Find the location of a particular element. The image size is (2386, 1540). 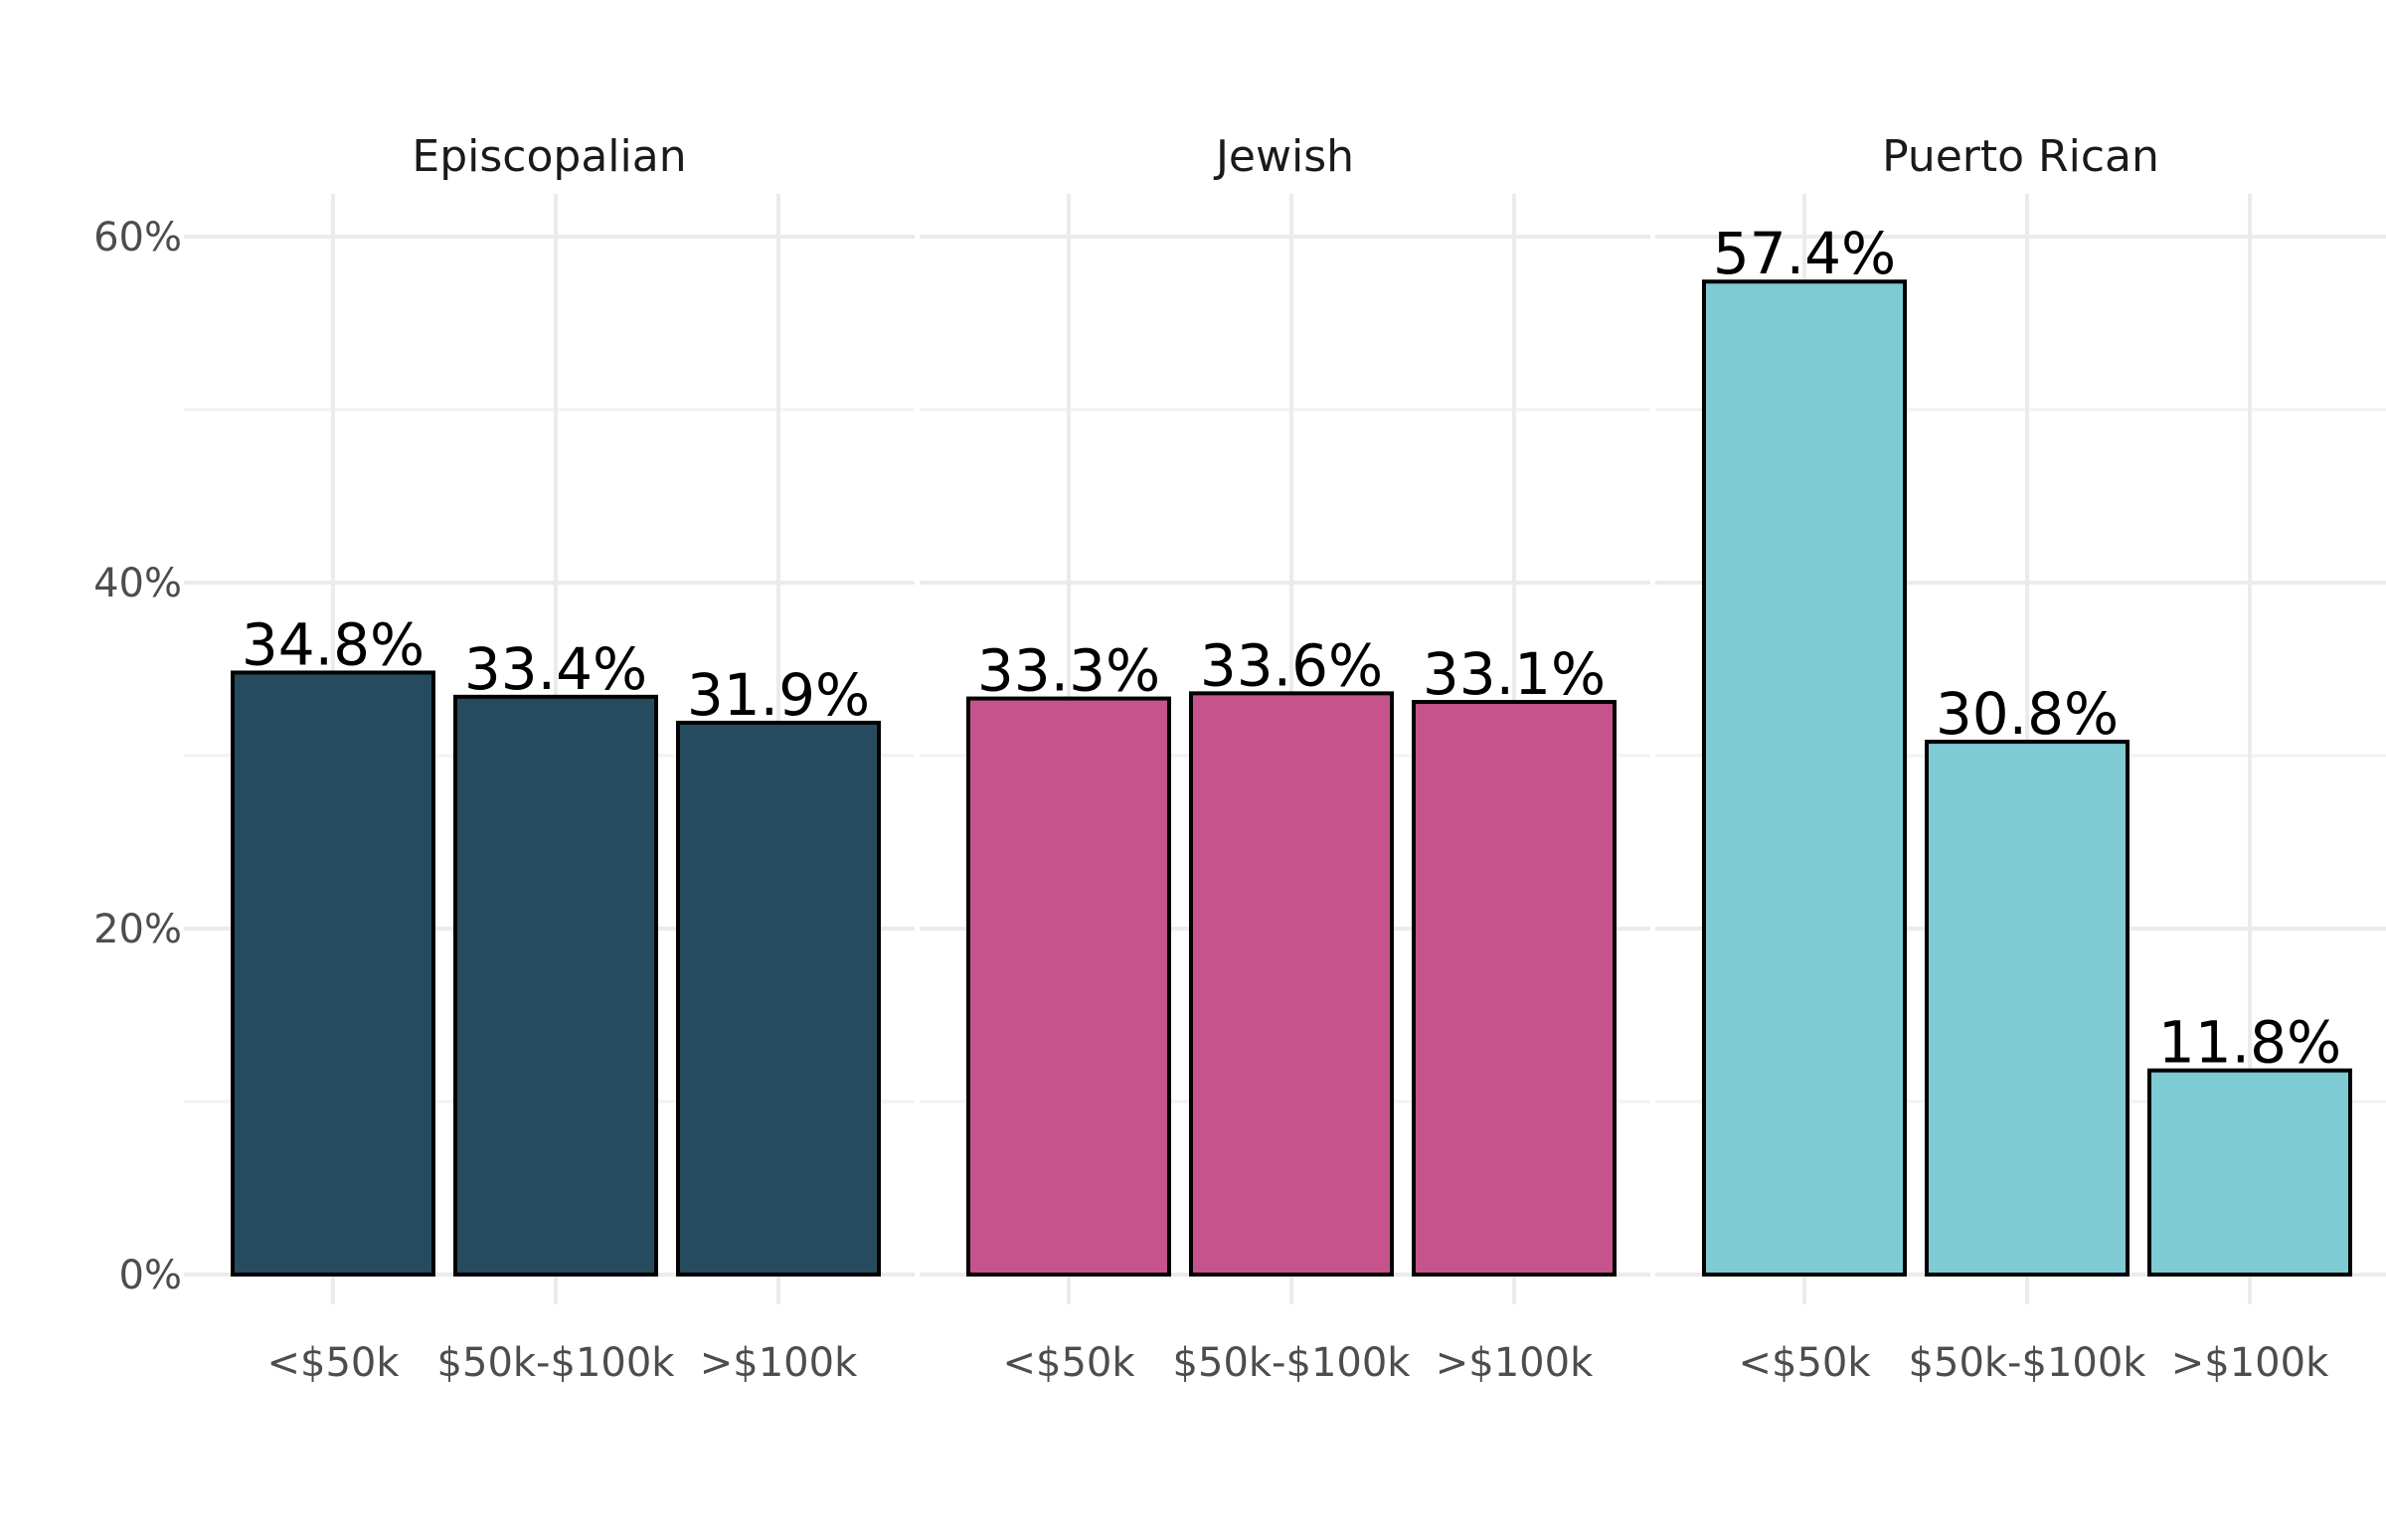

y-tick-label: 40% is located at coordinates (137, 583).